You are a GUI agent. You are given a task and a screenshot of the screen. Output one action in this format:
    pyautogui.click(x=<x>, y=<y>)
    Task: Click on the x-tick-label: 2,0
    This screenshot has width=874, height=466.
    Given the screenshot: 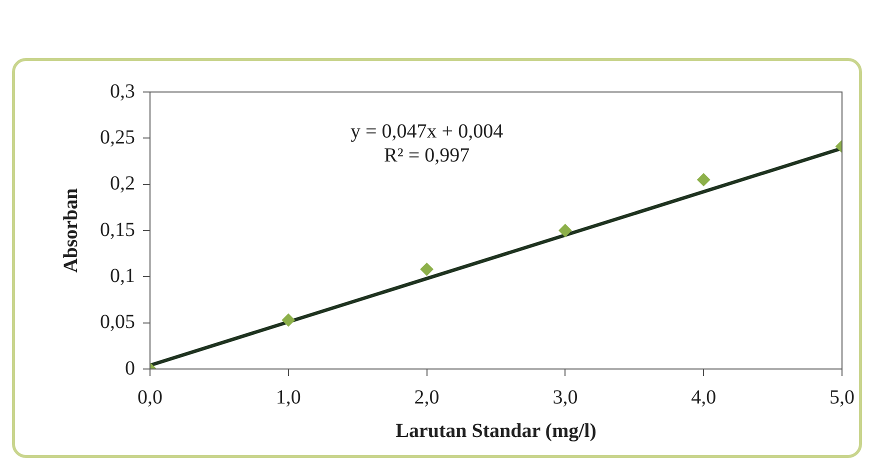 What is the action you would take?
    pyautogui.click(x=427, y=397)
    